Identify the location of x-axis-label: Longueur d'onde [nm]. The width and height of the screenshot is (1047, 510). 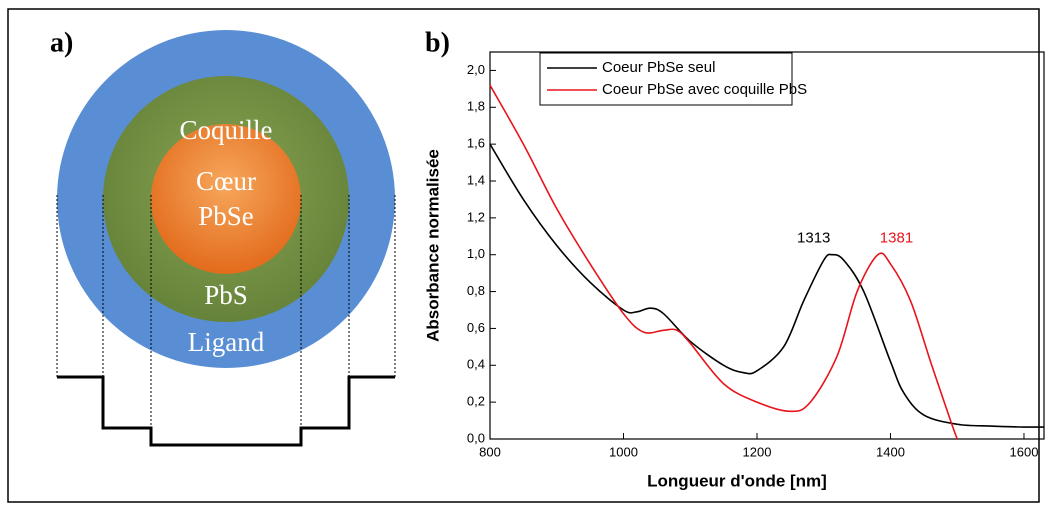
(737, 480).